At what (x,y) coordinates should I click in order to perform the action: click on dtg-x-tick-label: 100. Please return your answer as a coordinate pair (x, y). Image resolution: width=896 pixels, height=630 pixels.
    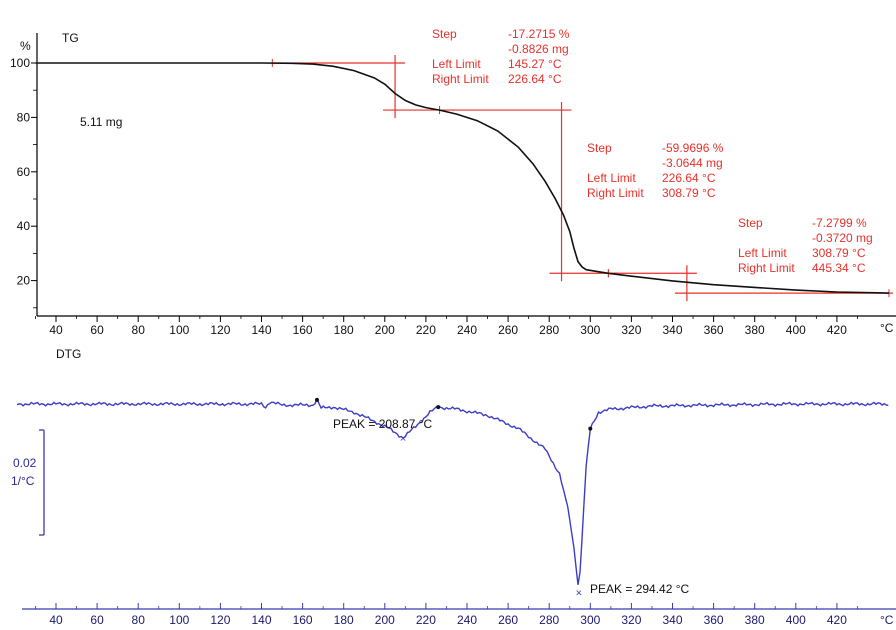
    Looking at the image, I should click on (179, 620).